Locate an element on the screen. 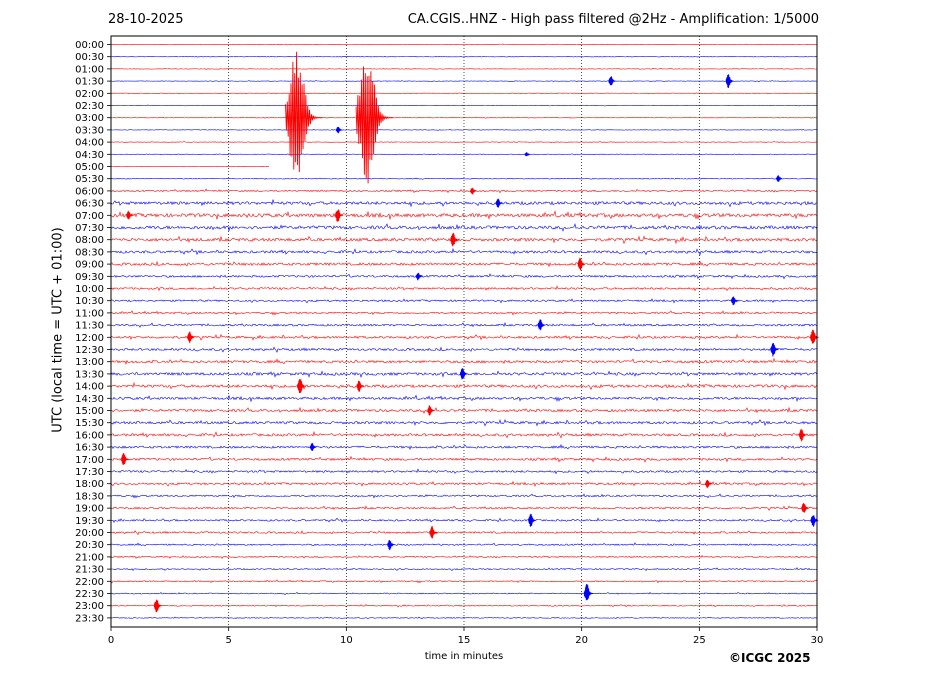 This screenshot has width=927, height=696. y-tick-label-1800: 18:00 is located at coordinates (89, 484).